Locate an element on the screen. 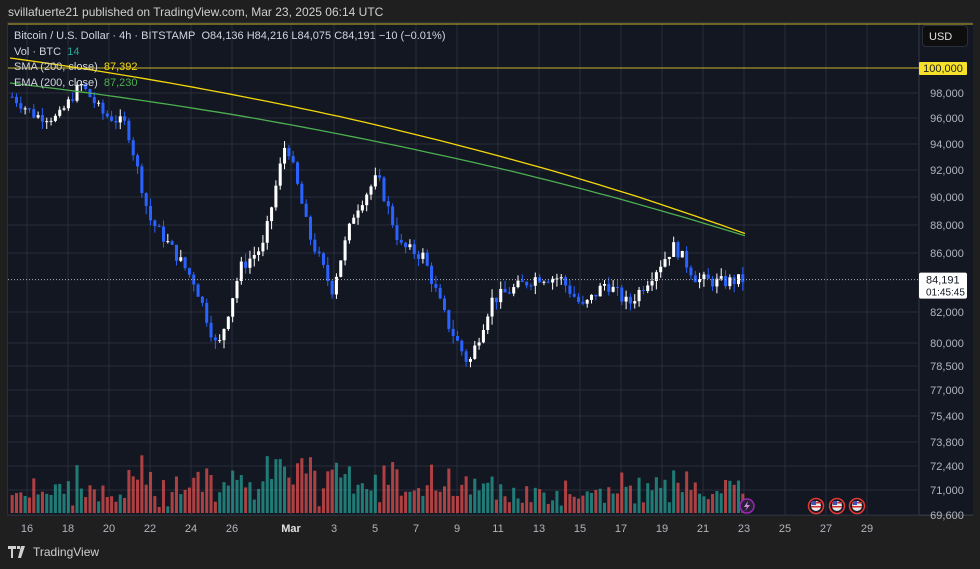  time-axis-label: 29 is located at coordinates (867, 529).